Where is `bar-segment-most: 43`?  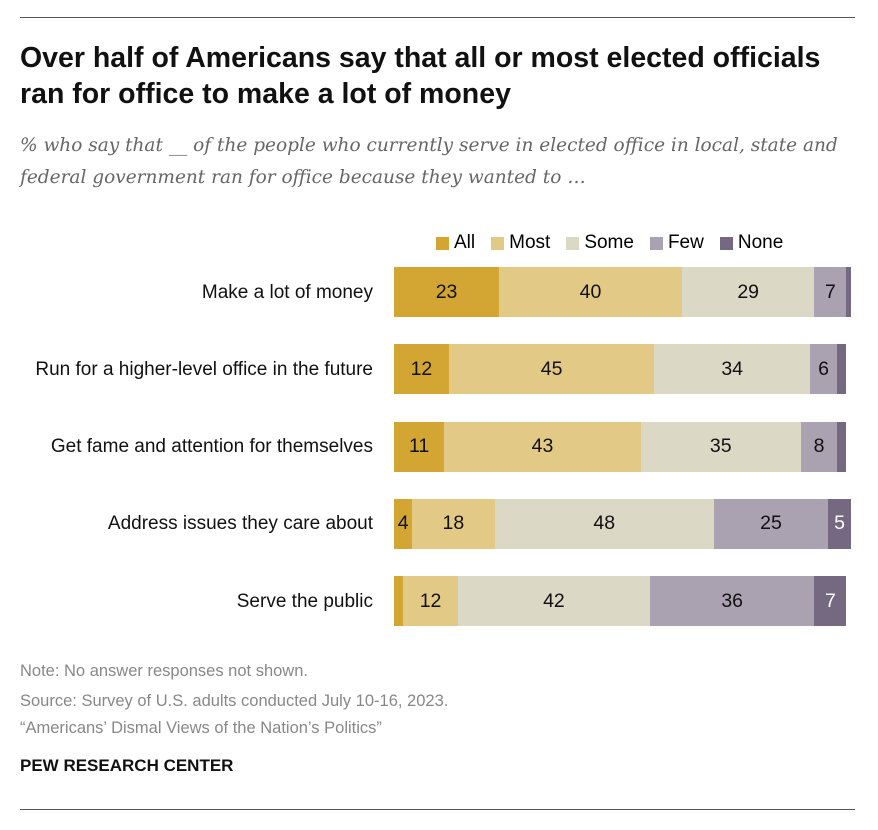 bar-segment-most: 43 is located at coordinates (542, 446).